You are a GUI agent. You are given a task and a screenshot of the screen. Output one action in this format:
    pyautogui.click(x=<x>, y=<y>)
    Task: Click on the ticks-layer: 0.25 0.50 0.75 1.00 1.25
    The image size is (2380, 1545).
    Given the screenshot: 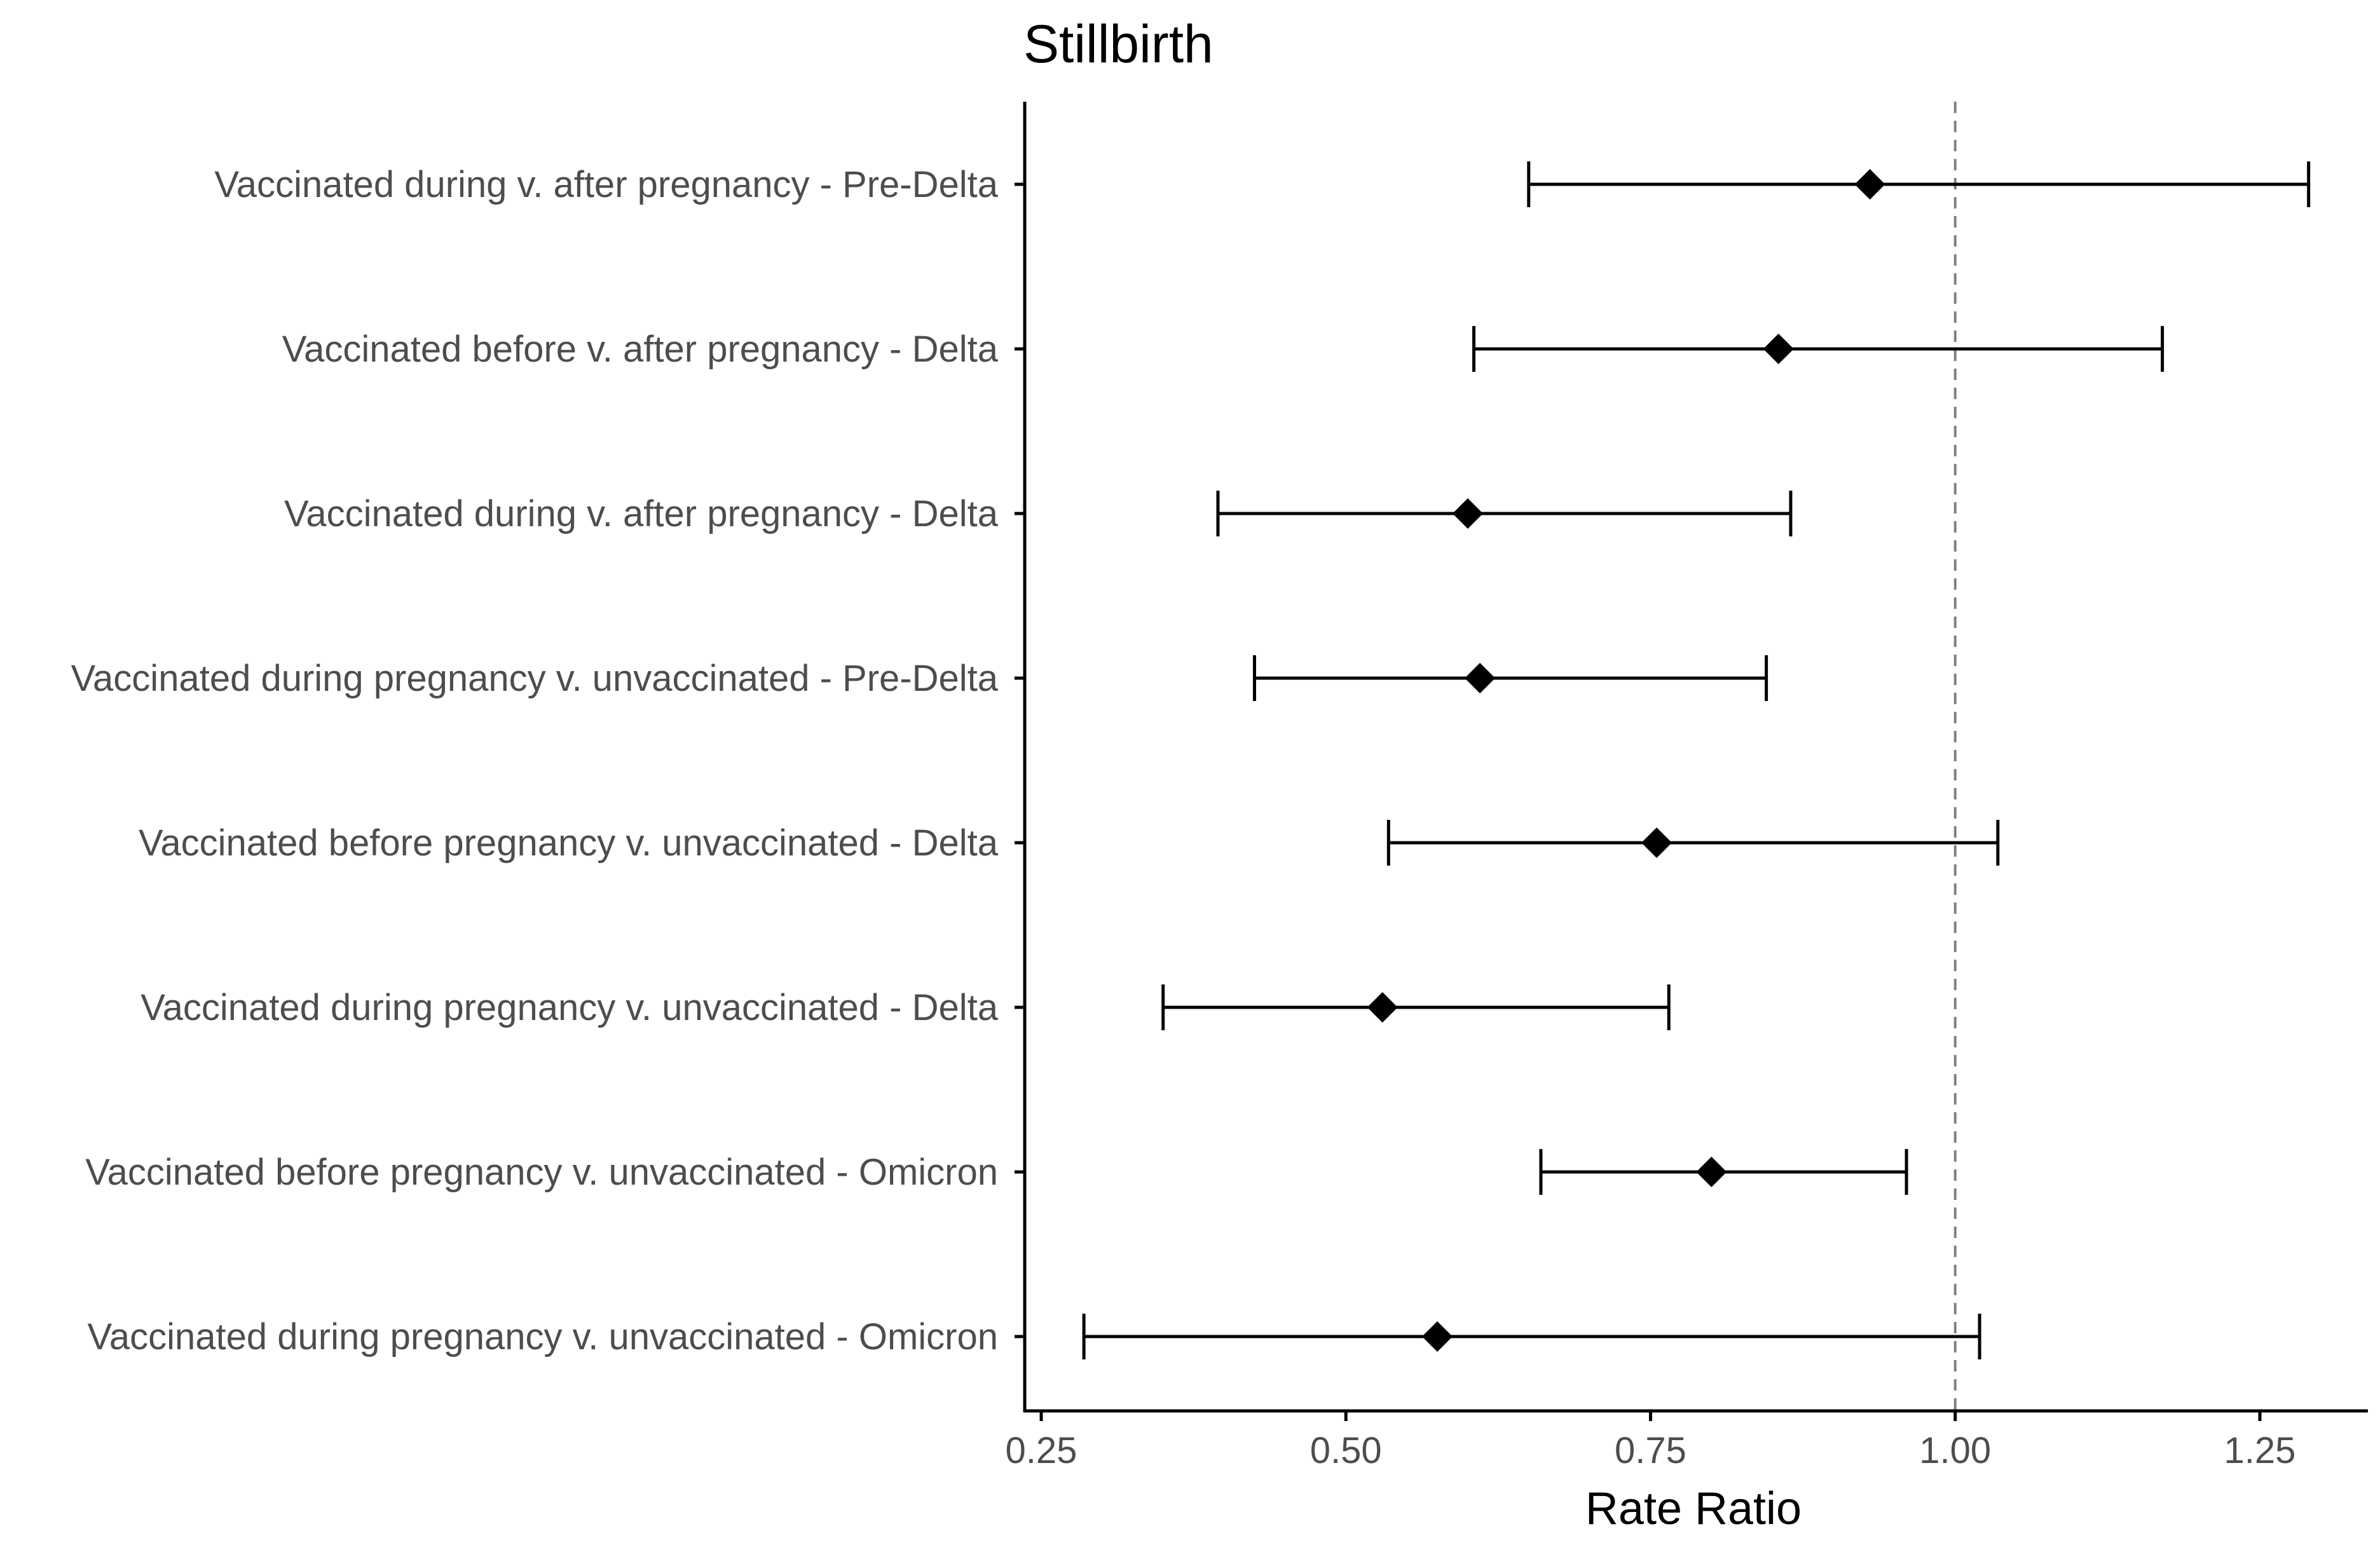 What is the action you would take?
    pyautogui.click(x=1651, y=1441)
    